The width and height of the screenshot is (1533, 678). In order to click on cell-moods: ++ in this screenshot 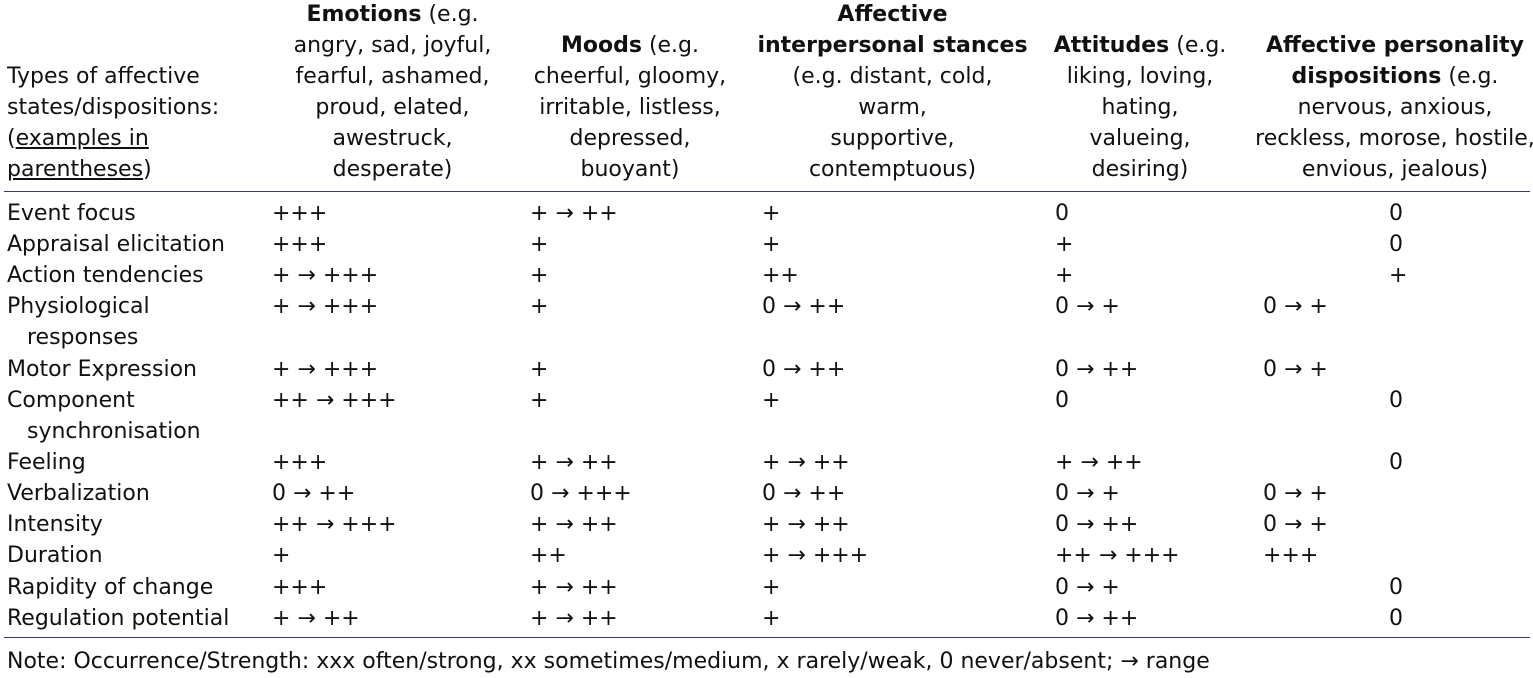, I will do `click(548, 555)`.